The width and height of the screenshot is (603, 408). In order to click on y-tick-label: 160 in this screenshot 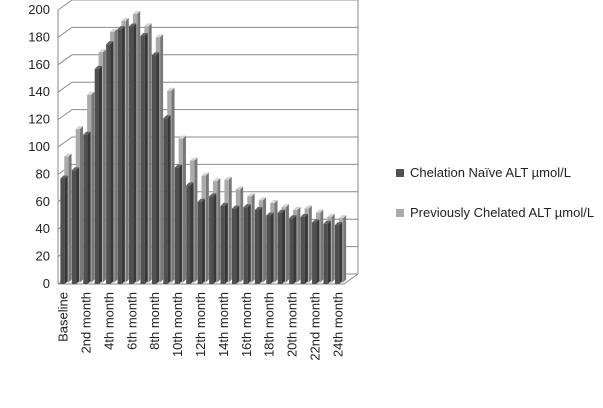, I will do `click(39, 64)`.